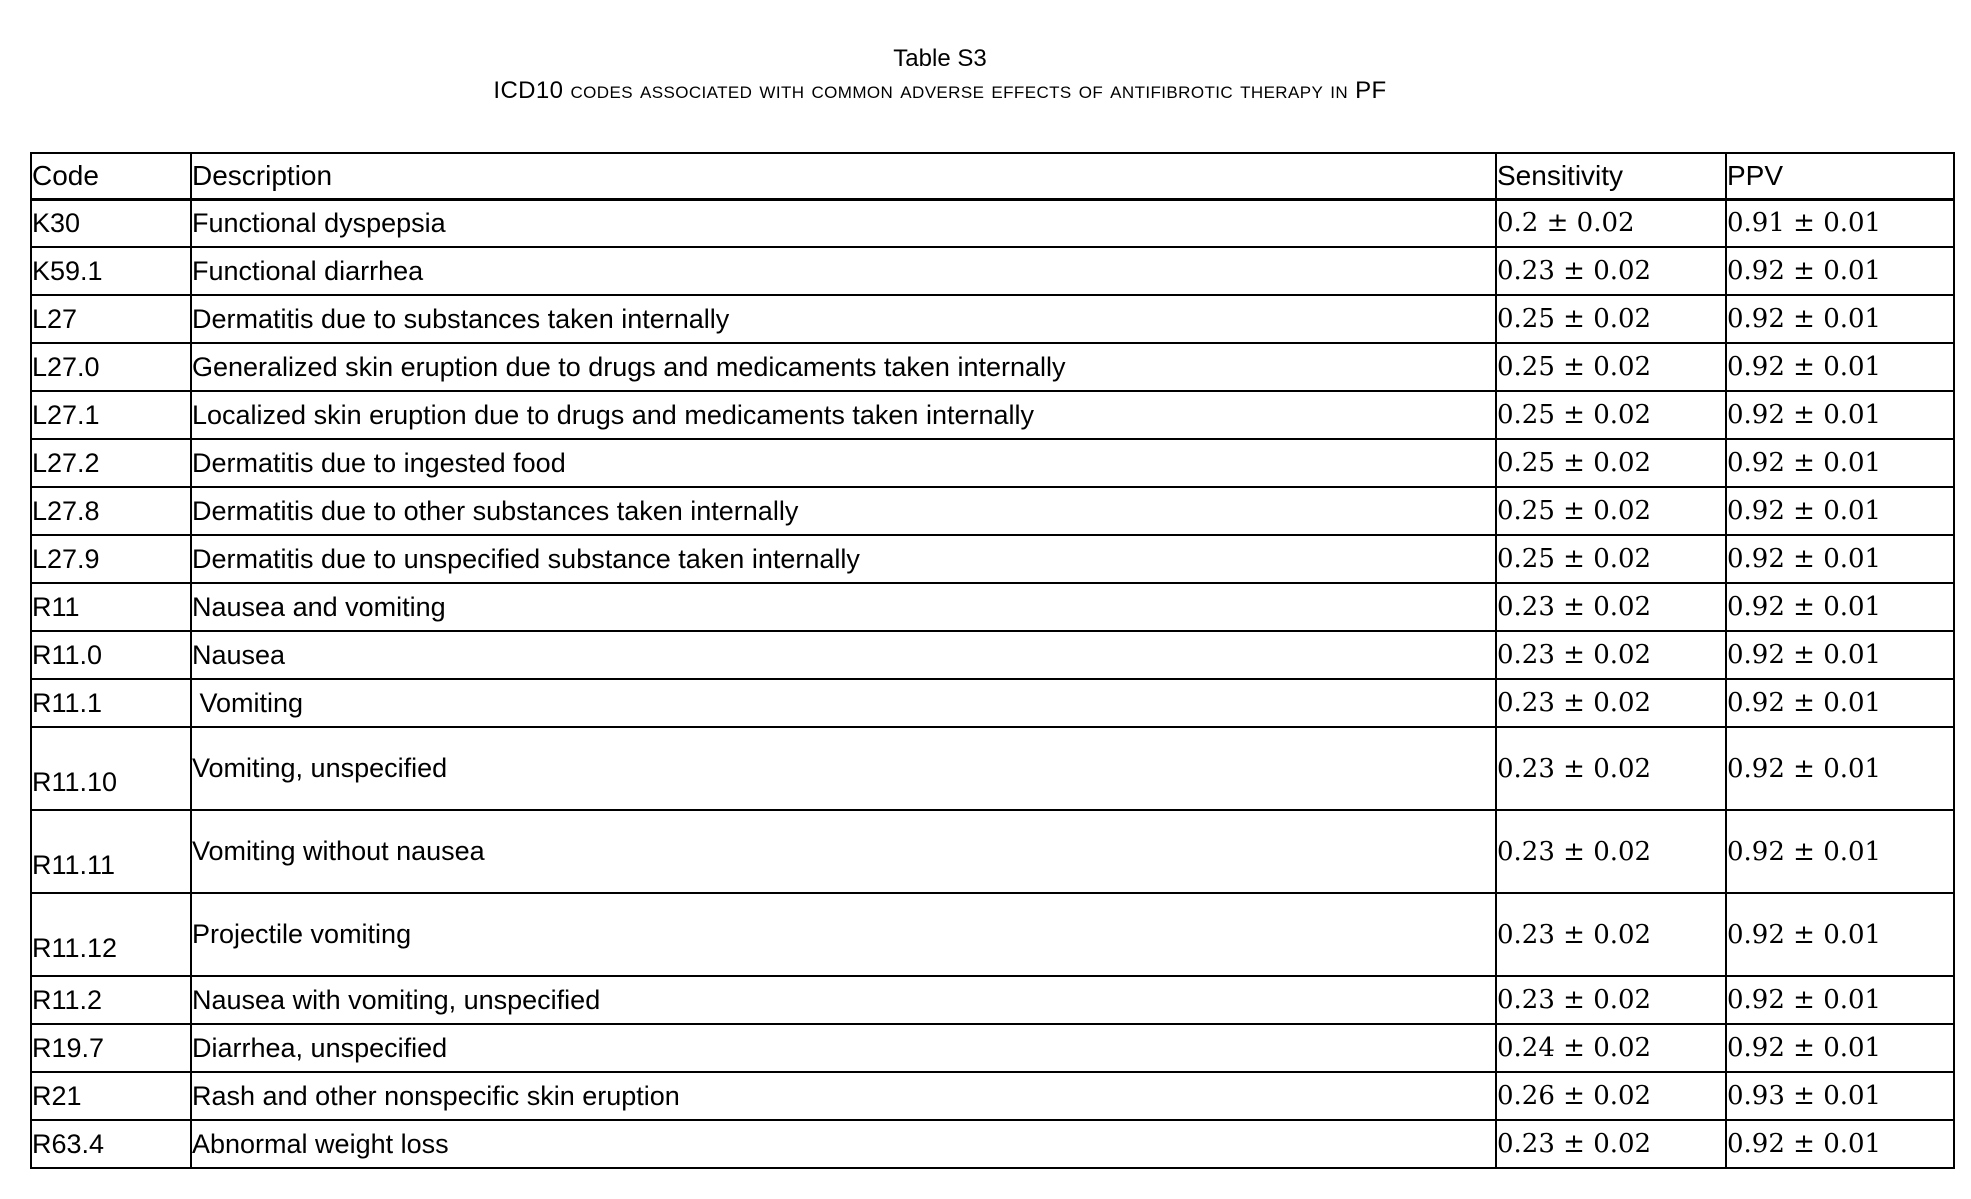  Describe the element at coordinates (1611, 1048) in the screenshot. I see `sensitivity-cell: 0.24 ± 0.02` at that location.